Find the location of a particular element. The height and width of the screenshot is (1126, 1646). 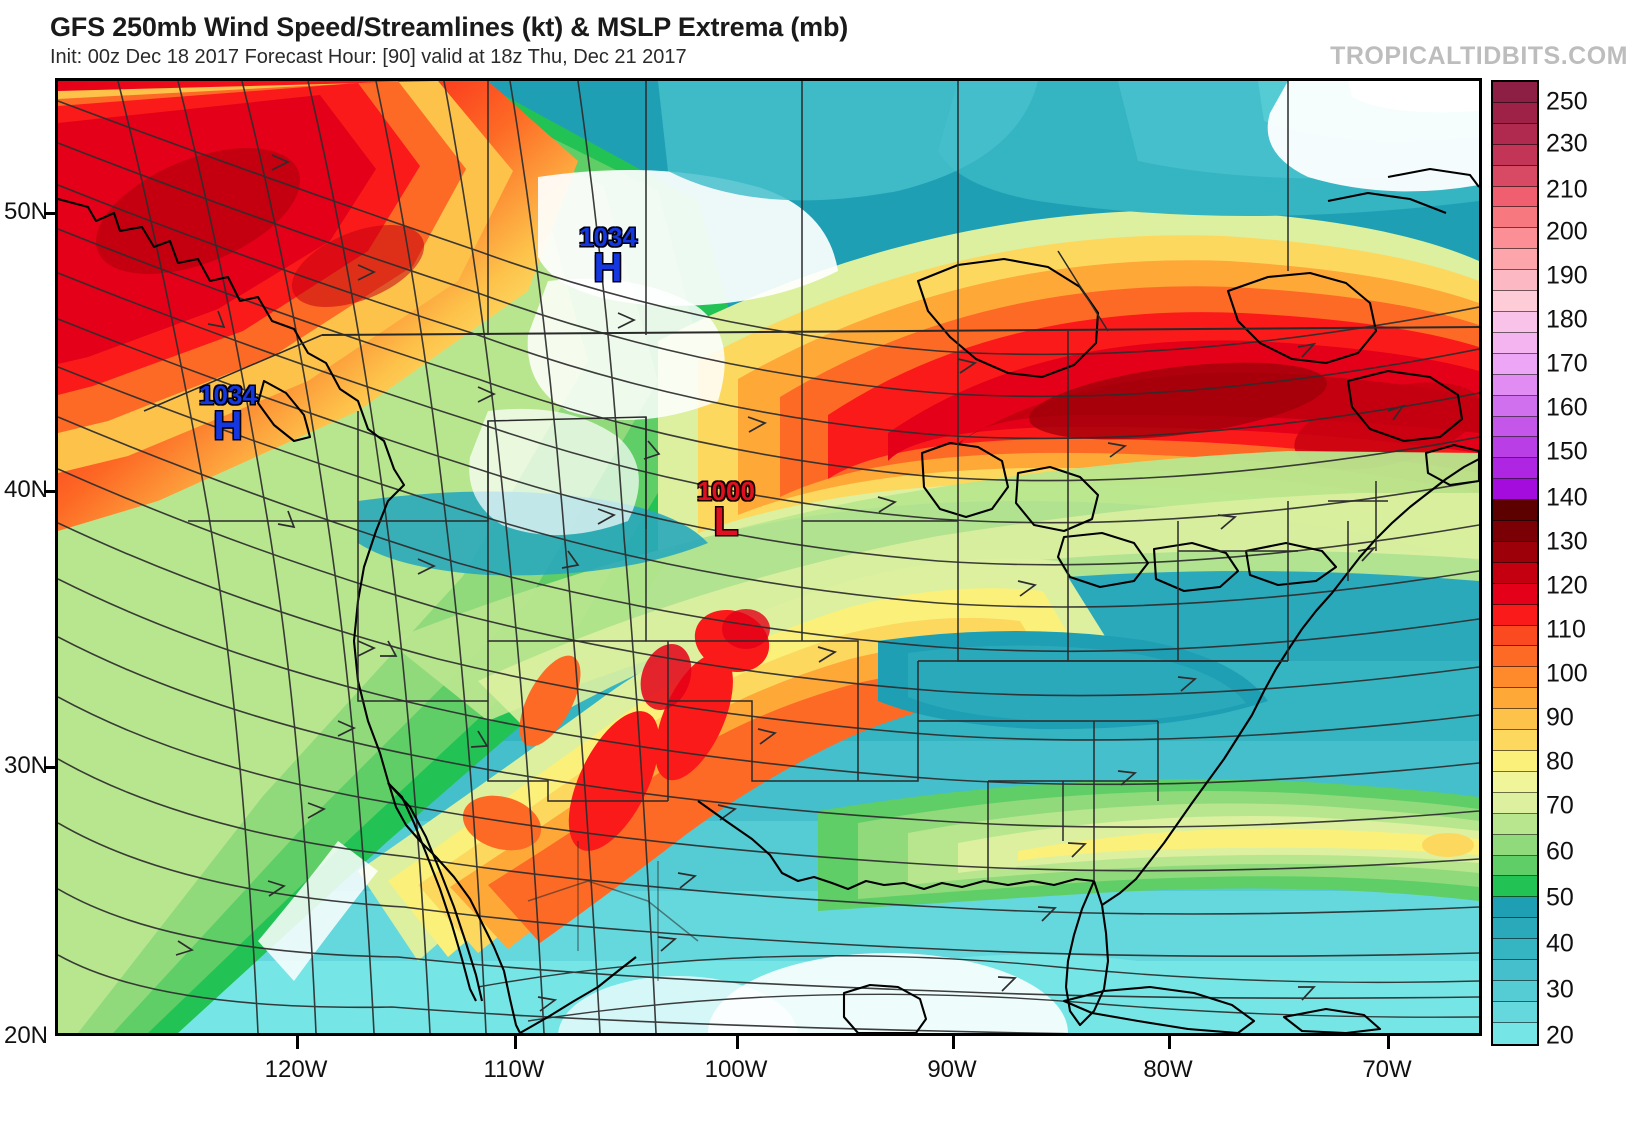

colorbar-tick-label: 40 is located at coordinates (1560, 943).